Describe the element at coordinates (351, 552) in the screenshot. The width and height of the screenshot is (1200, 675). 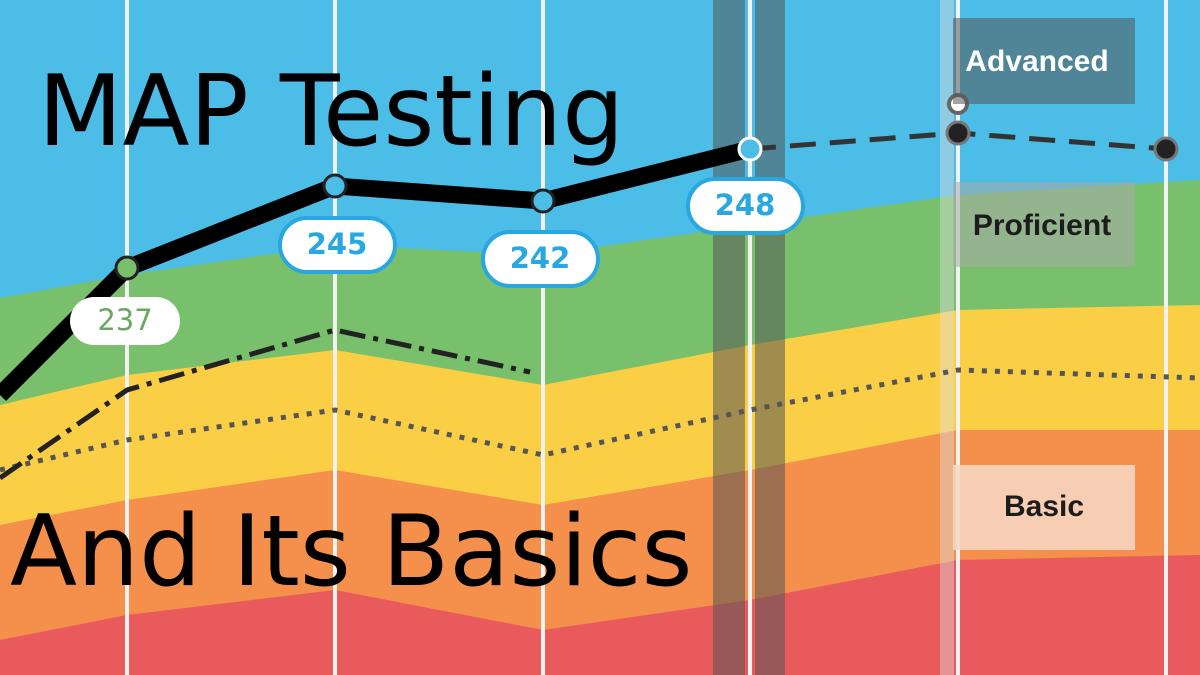
I see `title-line: And Its Basics` at that location.